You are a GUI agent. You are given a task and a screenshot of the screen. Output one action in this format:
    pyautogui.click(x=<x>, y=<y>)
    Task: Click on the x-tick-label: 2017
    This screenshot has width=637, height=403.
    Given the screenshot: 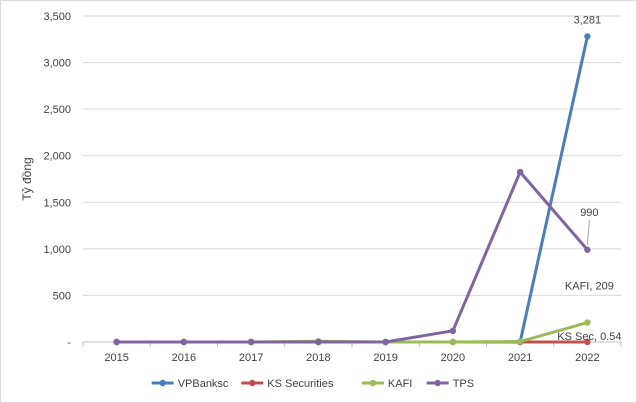 What is the action you would take?
    pyautogui.click(x=251, y=358)
    